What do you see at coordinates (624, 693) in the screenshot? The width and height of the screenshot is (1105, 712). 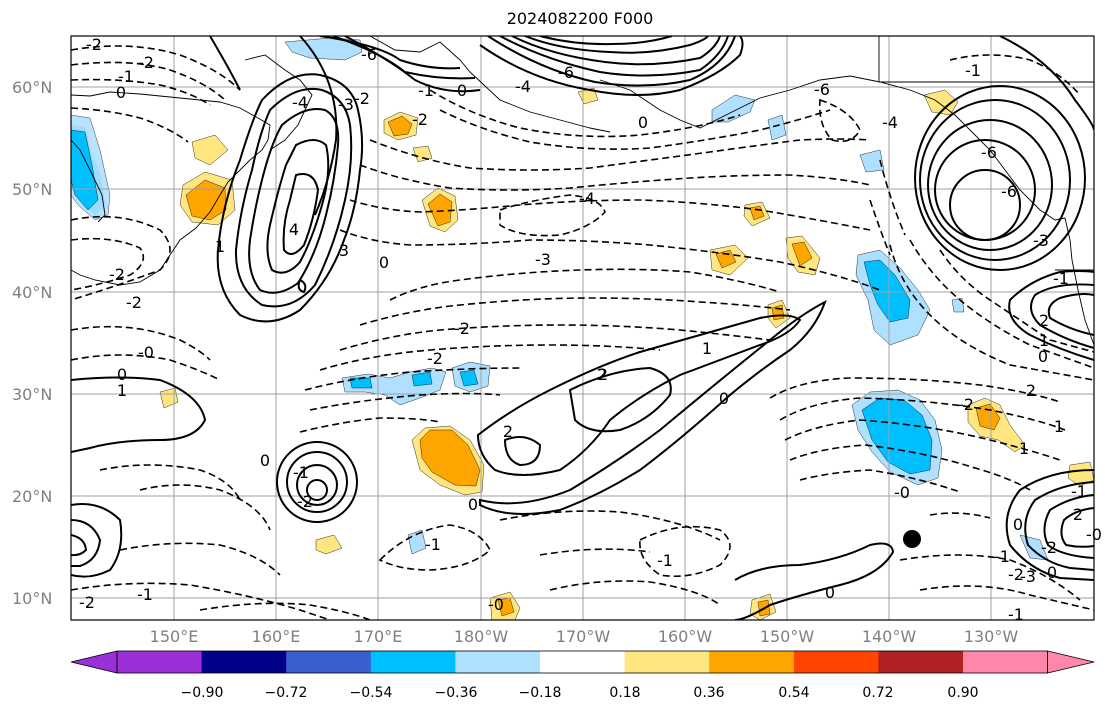 I see `colorbar-tick-label: 0.18` at bounding box center [624, 693].